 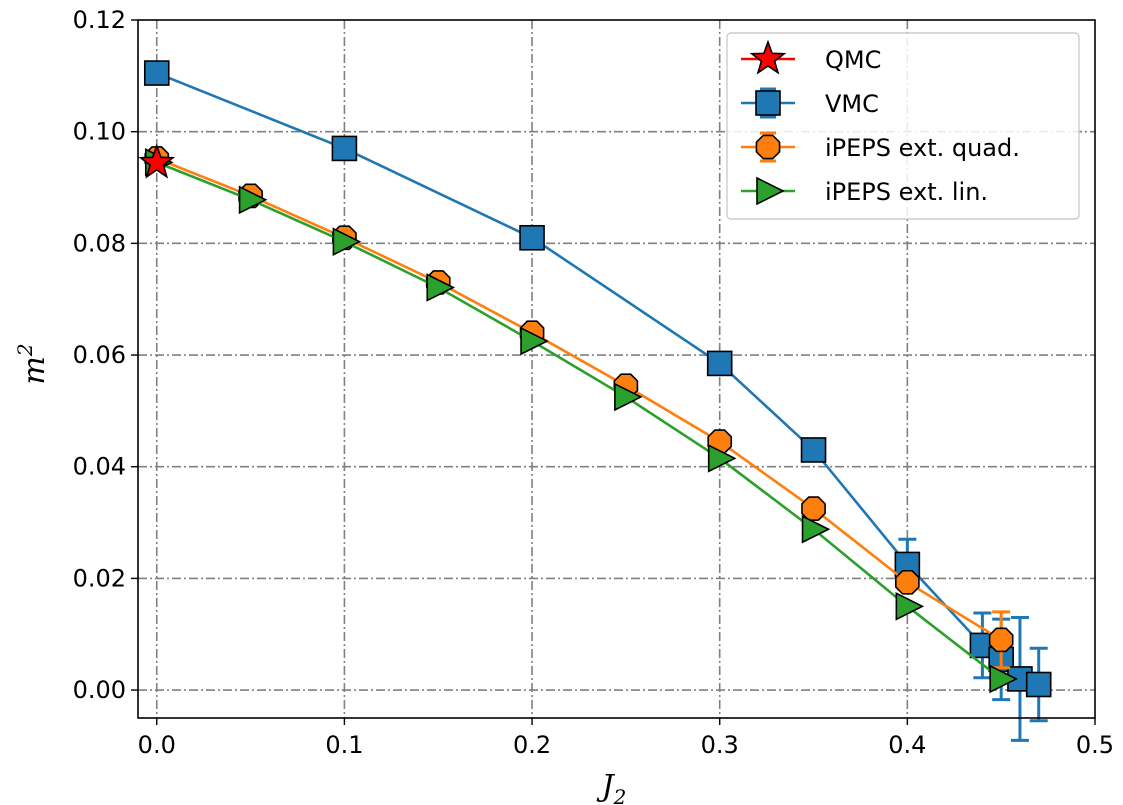 What do you see at coordinates (853, 60) in the screenshot?
I see `legend-label-0: QMC` at bounding box center [853, 60].